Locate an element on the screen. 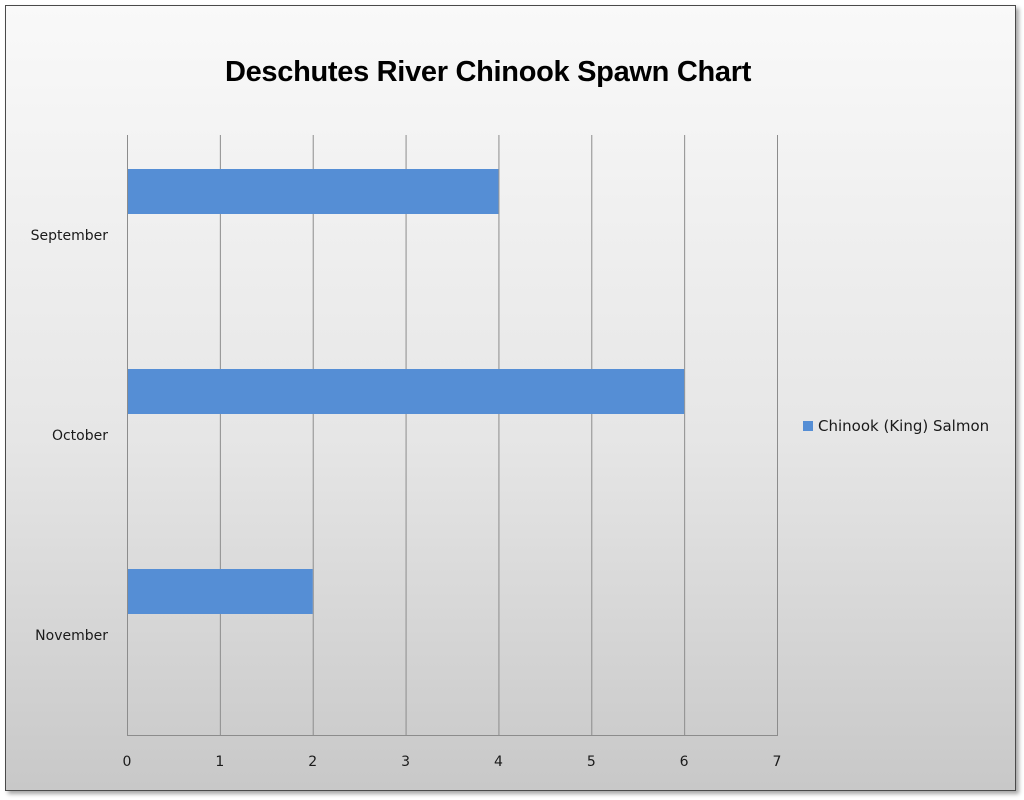 The height and width of the screenshot is (800, 1024). legend: Chinook (King) Salmon is located at coordinates (896, 426).